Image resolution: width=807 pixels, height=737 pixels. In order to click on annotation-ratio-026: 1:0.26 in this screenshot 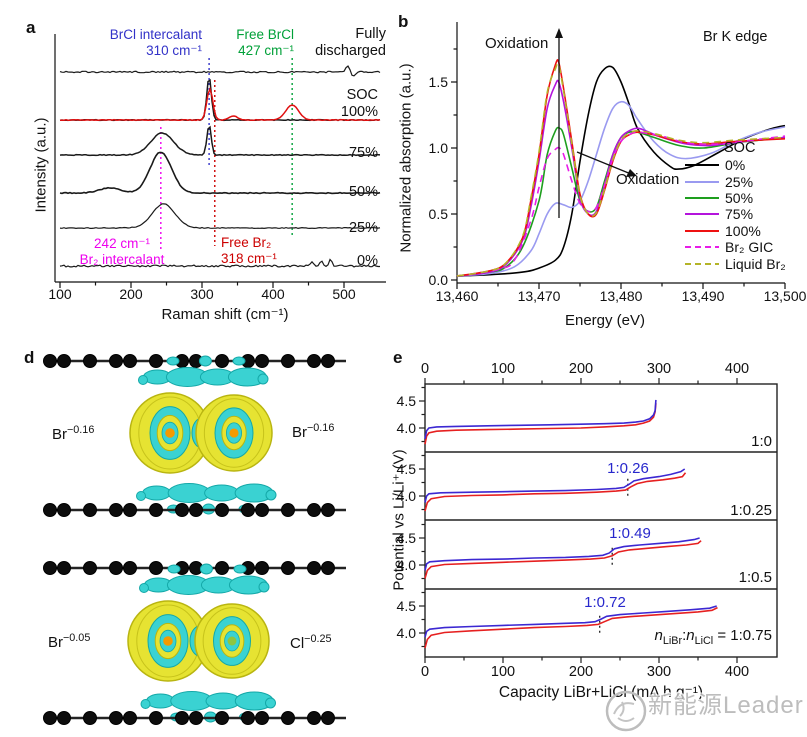, I will do `click(628, 468)`.